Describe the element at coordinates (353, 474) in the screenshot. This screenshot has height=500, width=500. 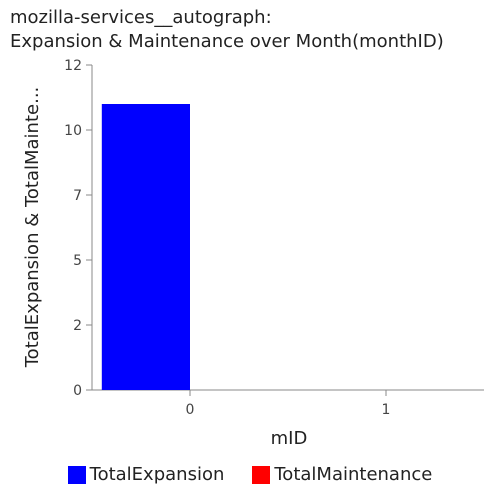
I see `legend-label: TotalMaintenance` at that location.